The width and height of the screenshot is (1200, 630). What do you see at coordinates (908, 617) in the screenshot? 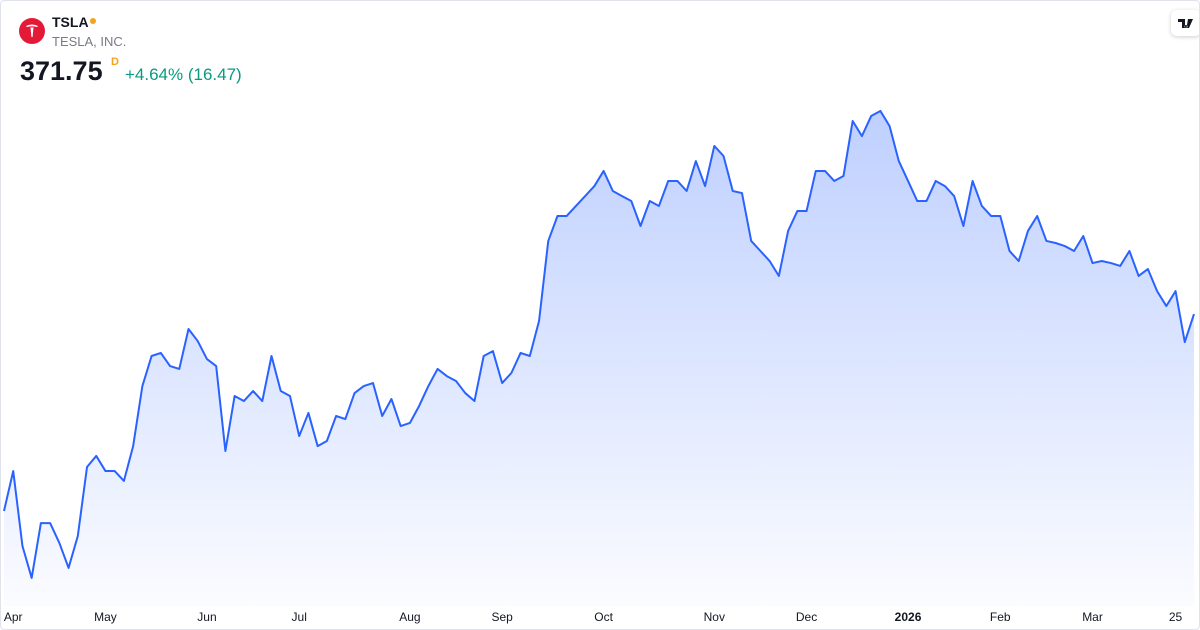
I see `x-tick-label: 2026` at bounding box center [908, 617].